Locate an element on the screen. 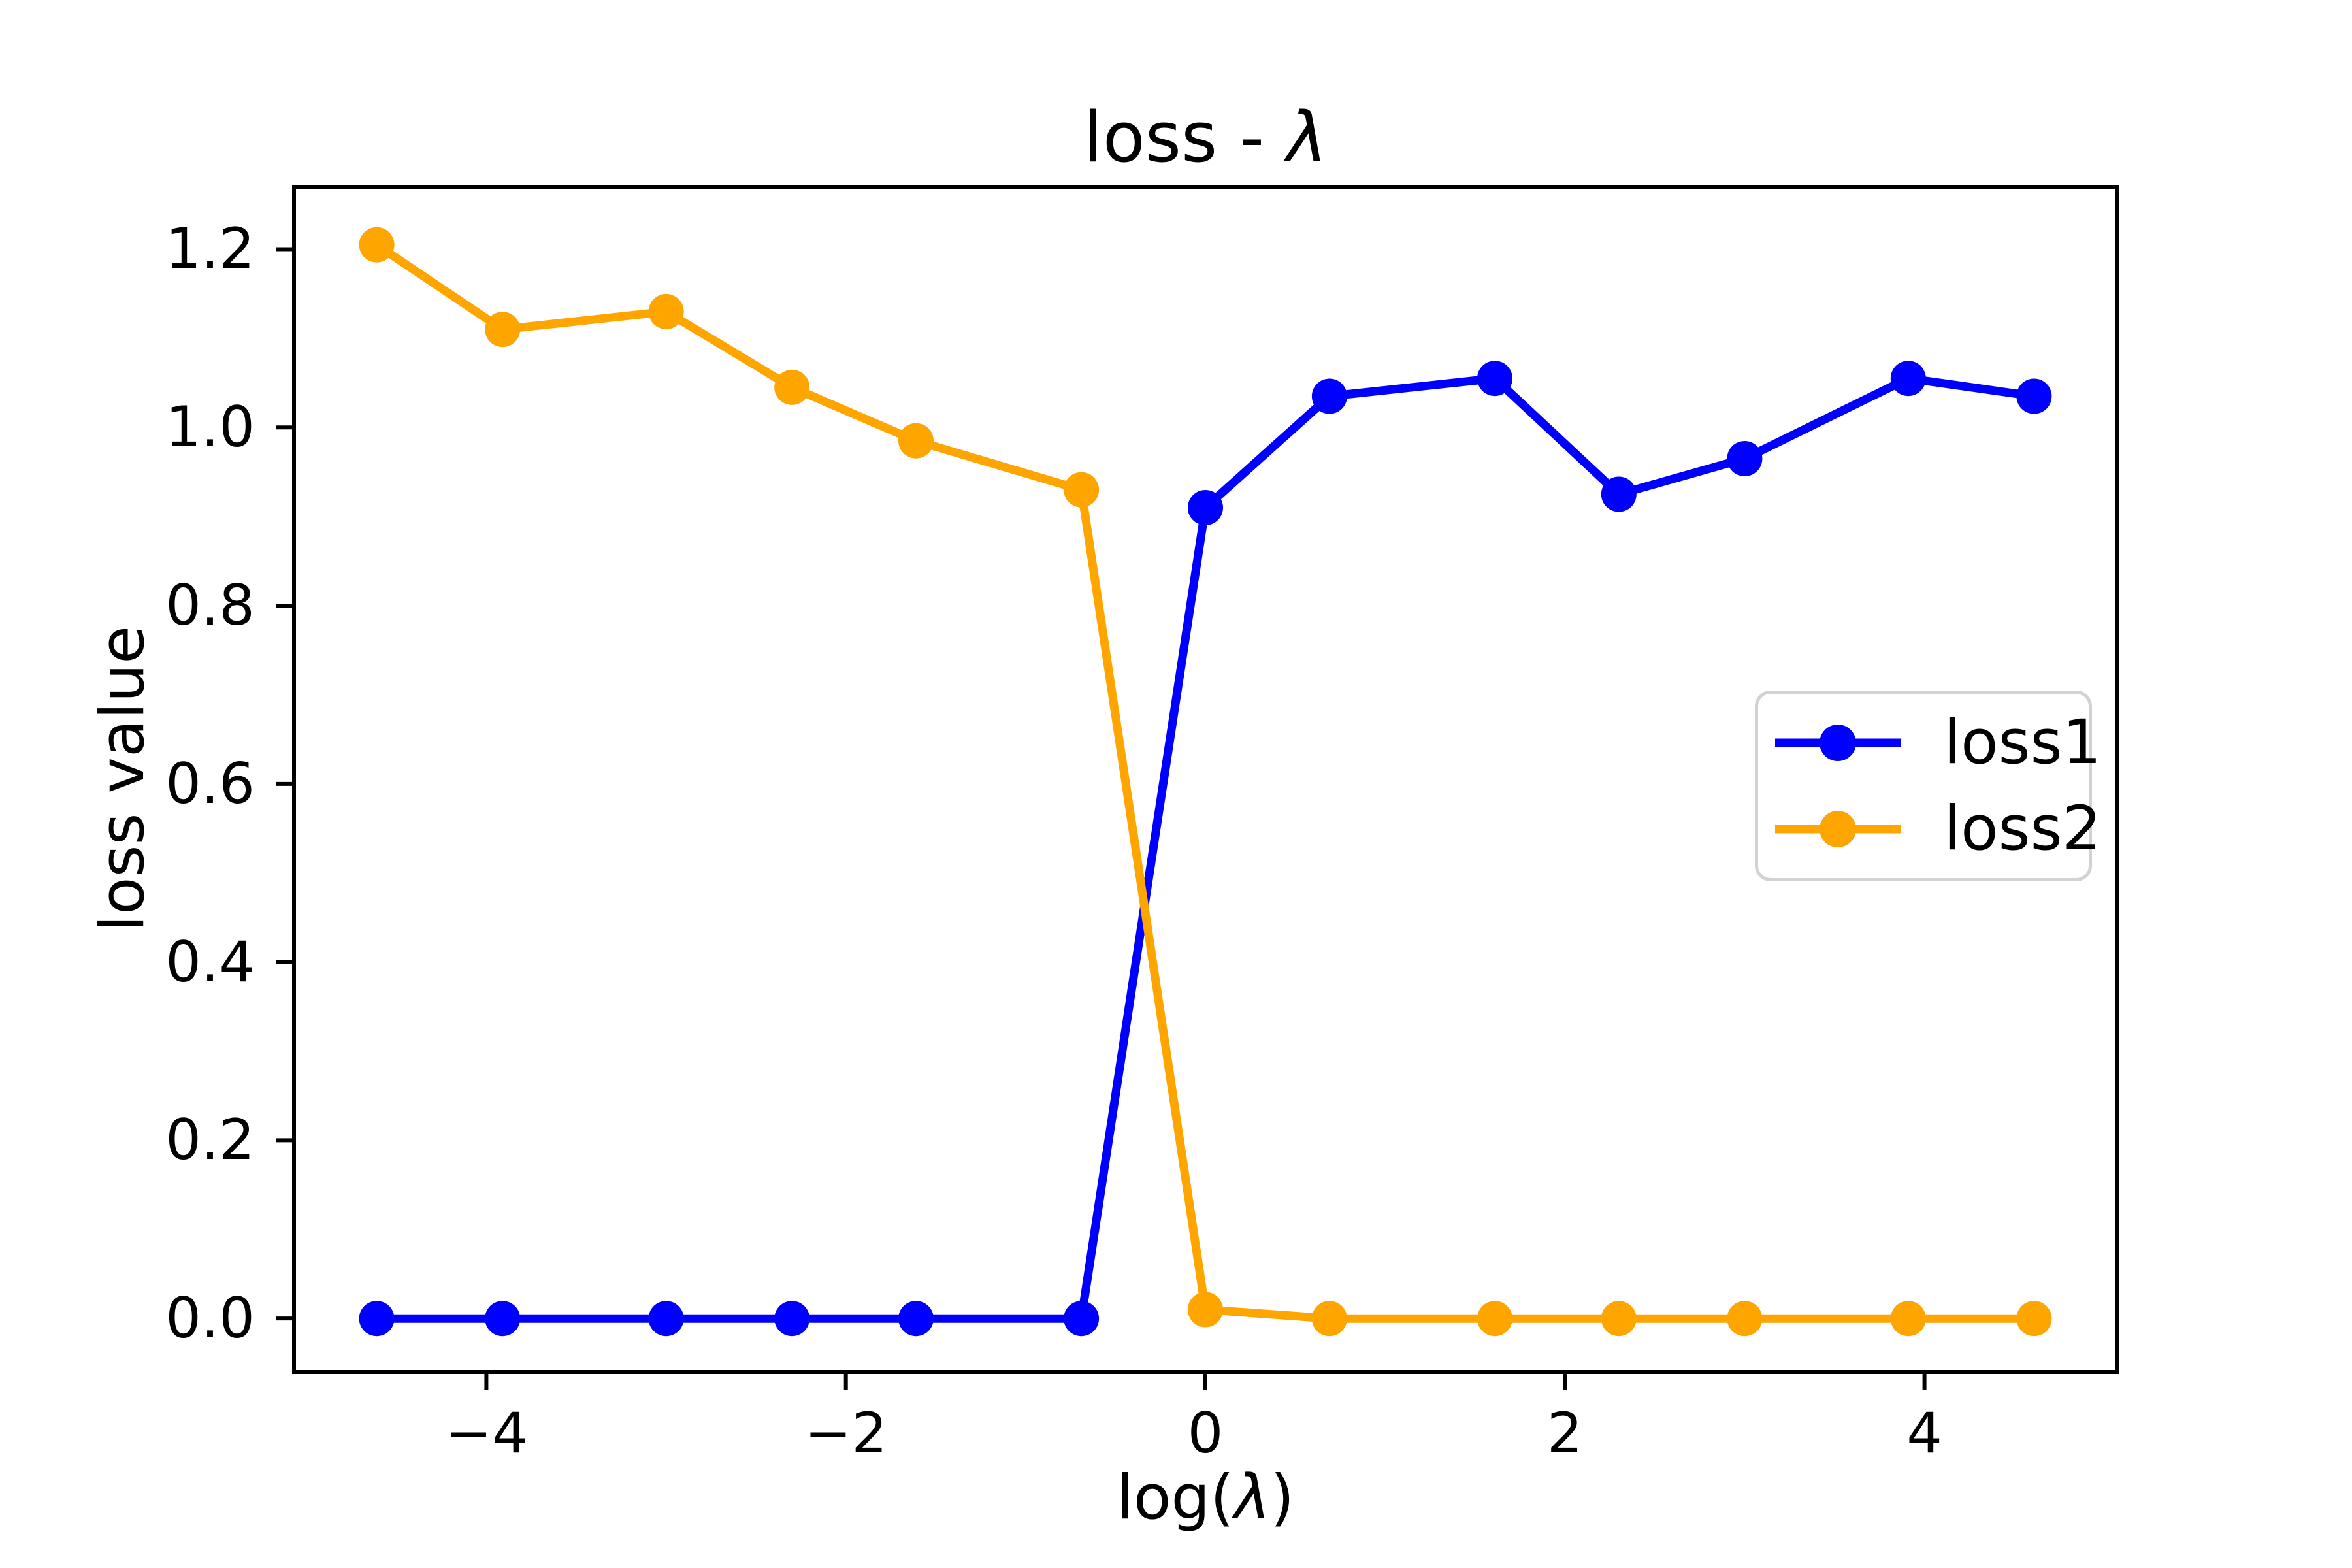  y-tick-label: 0.6 is located at coordinates (210, 784).